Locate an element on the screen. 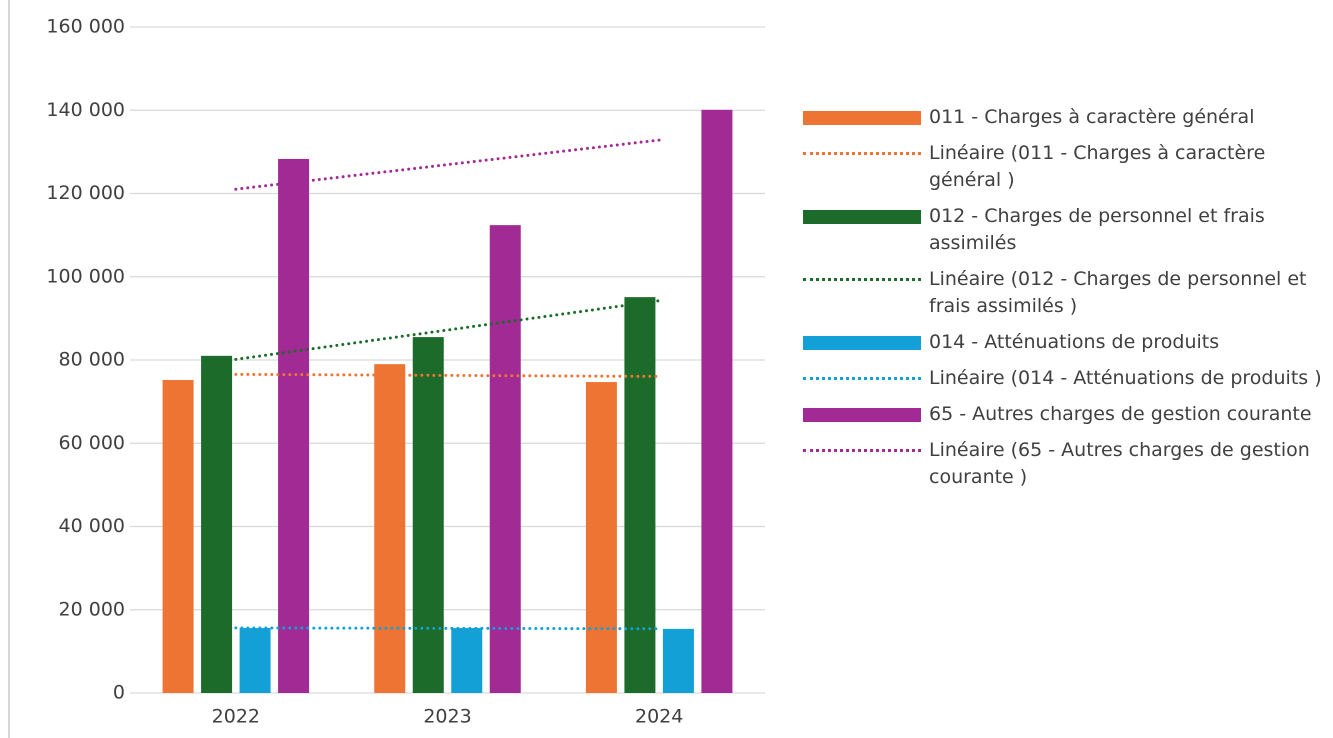 Image resolution: width=1333 pixels, height=738 pixels. legend-entry: 014 - Atténuations de produits is located at coordinates (1063, 342).